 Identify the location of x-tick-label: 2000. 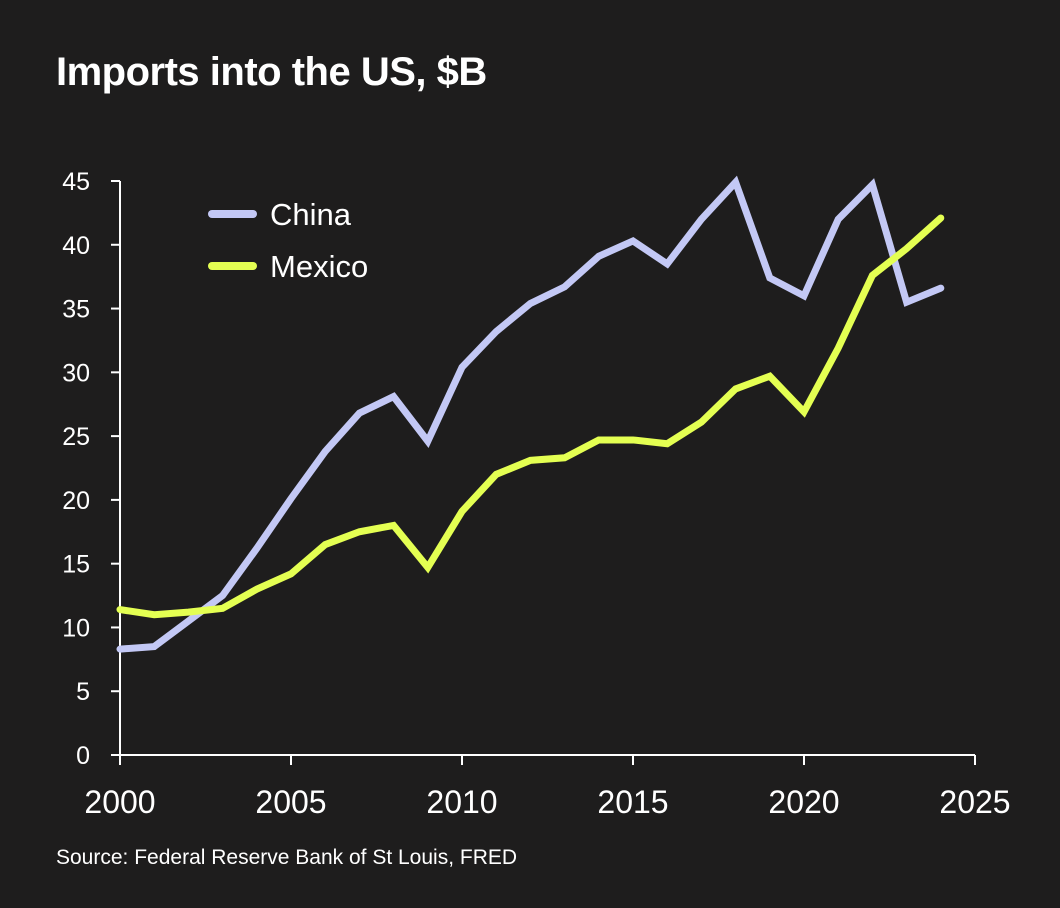
(119, 802).